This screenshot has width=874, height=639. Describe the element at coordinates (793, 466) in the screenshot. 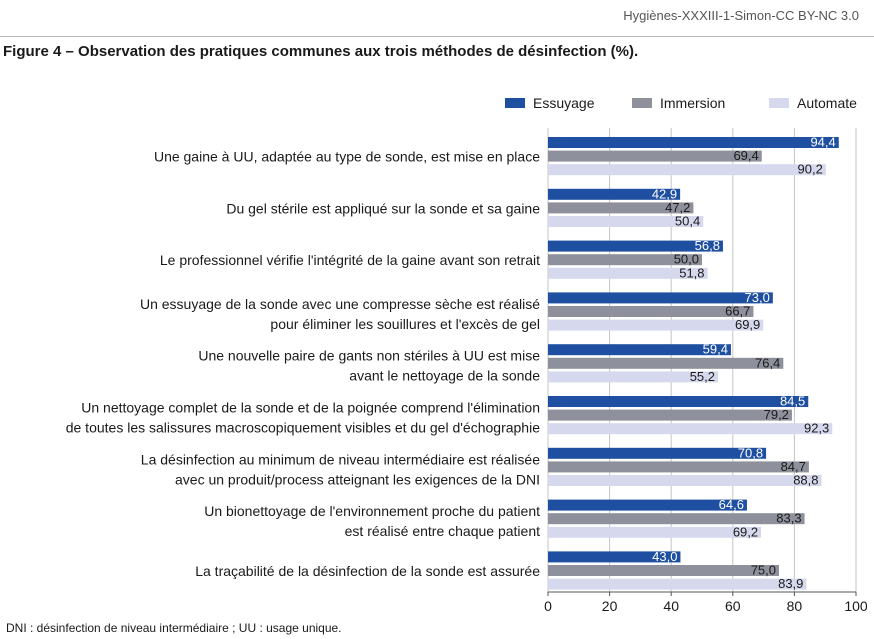

I see `data-label-immersion: 84,7` at that location.